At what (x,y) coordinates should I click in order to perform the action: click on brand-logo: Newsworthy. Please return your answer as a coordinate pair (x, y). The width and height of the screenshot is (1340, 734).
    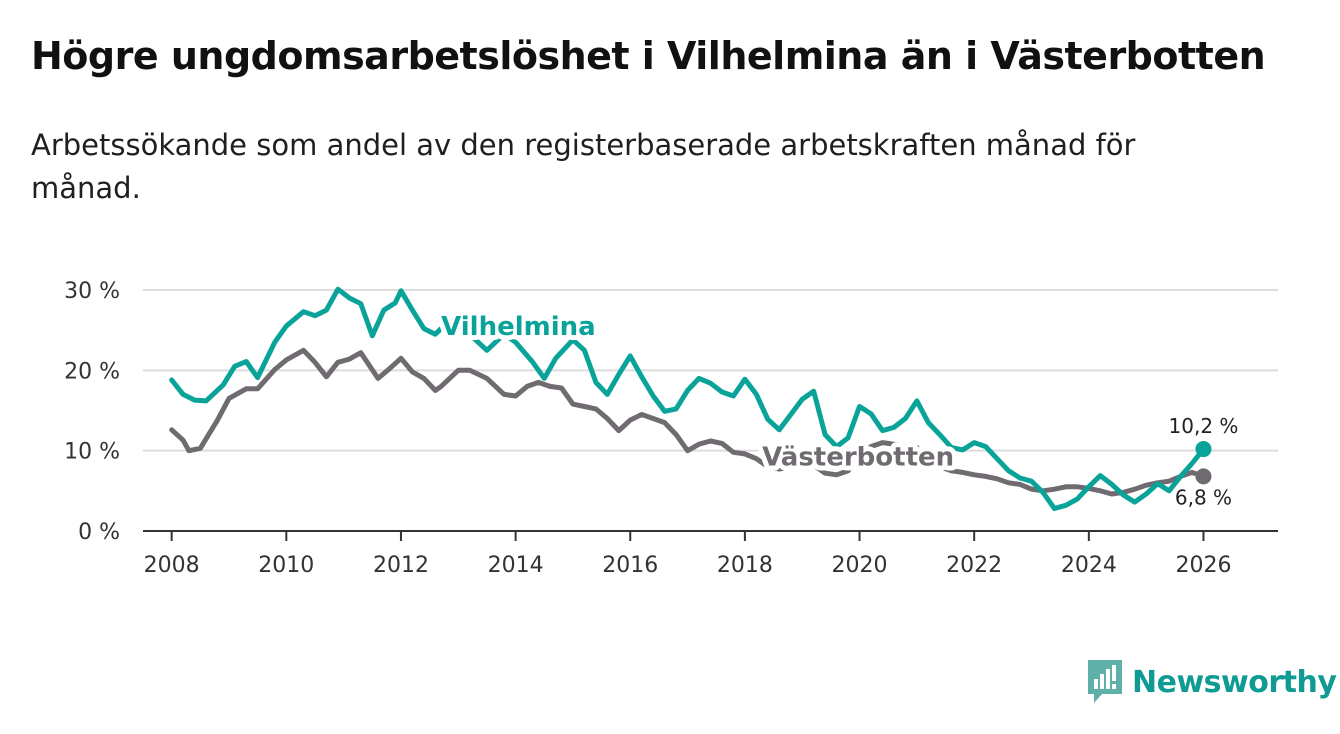
    Looking at the image, I should click on (1212, 682).